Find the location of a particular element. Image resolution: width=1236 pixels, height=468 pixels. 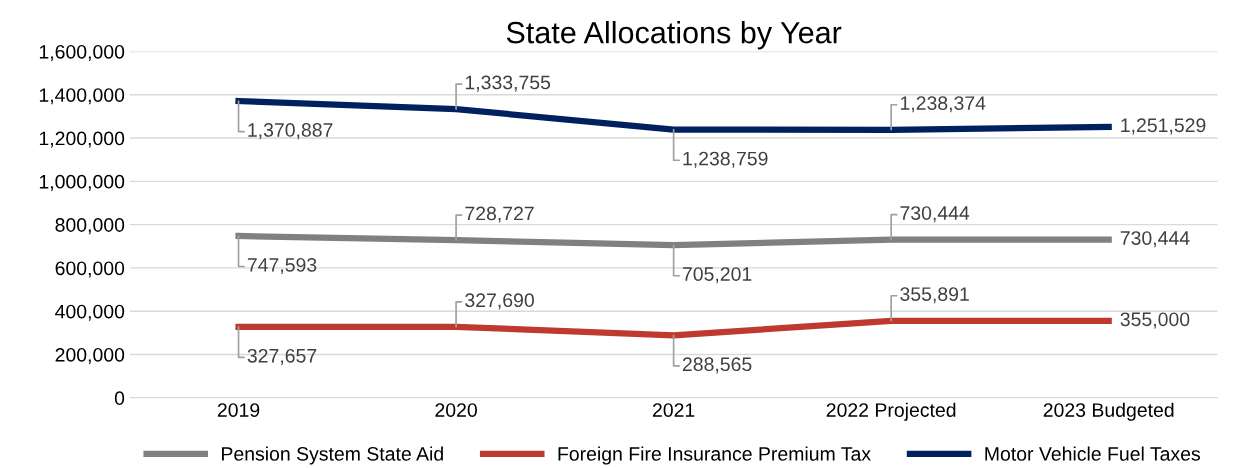

data-label: 1,370,887 is located at coordinates (290, 131).